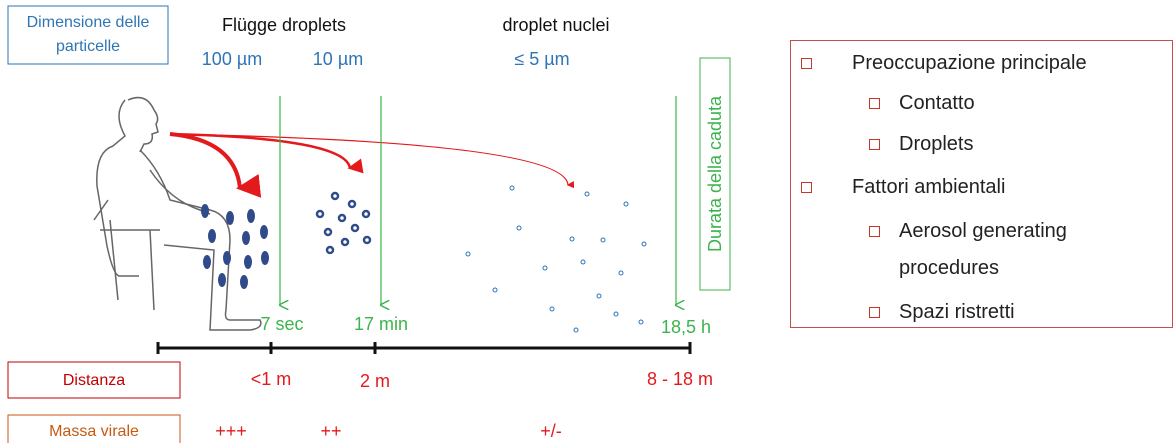 The image size is (1175, 443). I want to click on list-item: Aerosol generating procedures, so click(984, 250).